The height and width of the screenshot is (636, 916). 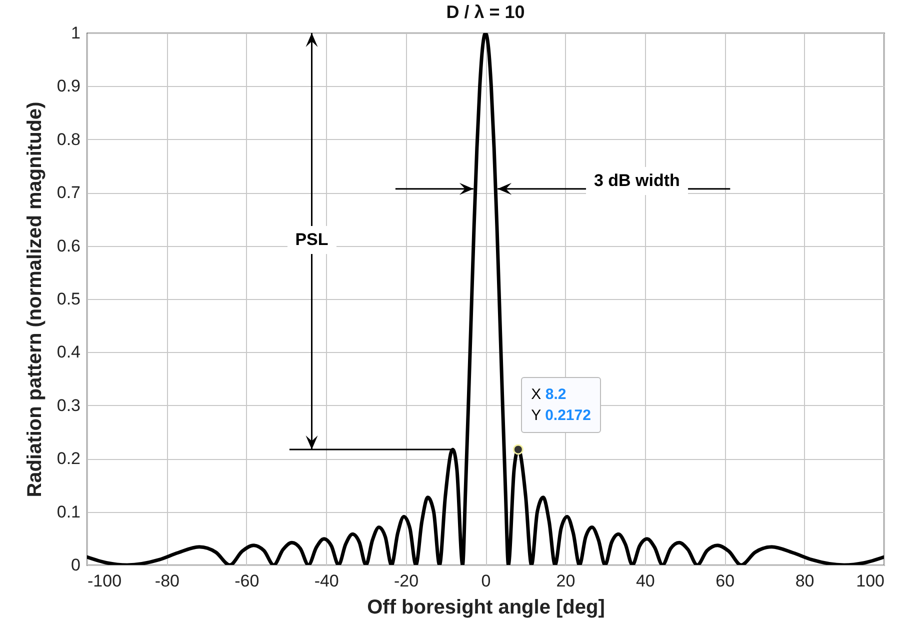 What do you see at coordinates (645, 581) in the screenshot?
I see `x-tick-label: 40` at bounding box center [645, 581].